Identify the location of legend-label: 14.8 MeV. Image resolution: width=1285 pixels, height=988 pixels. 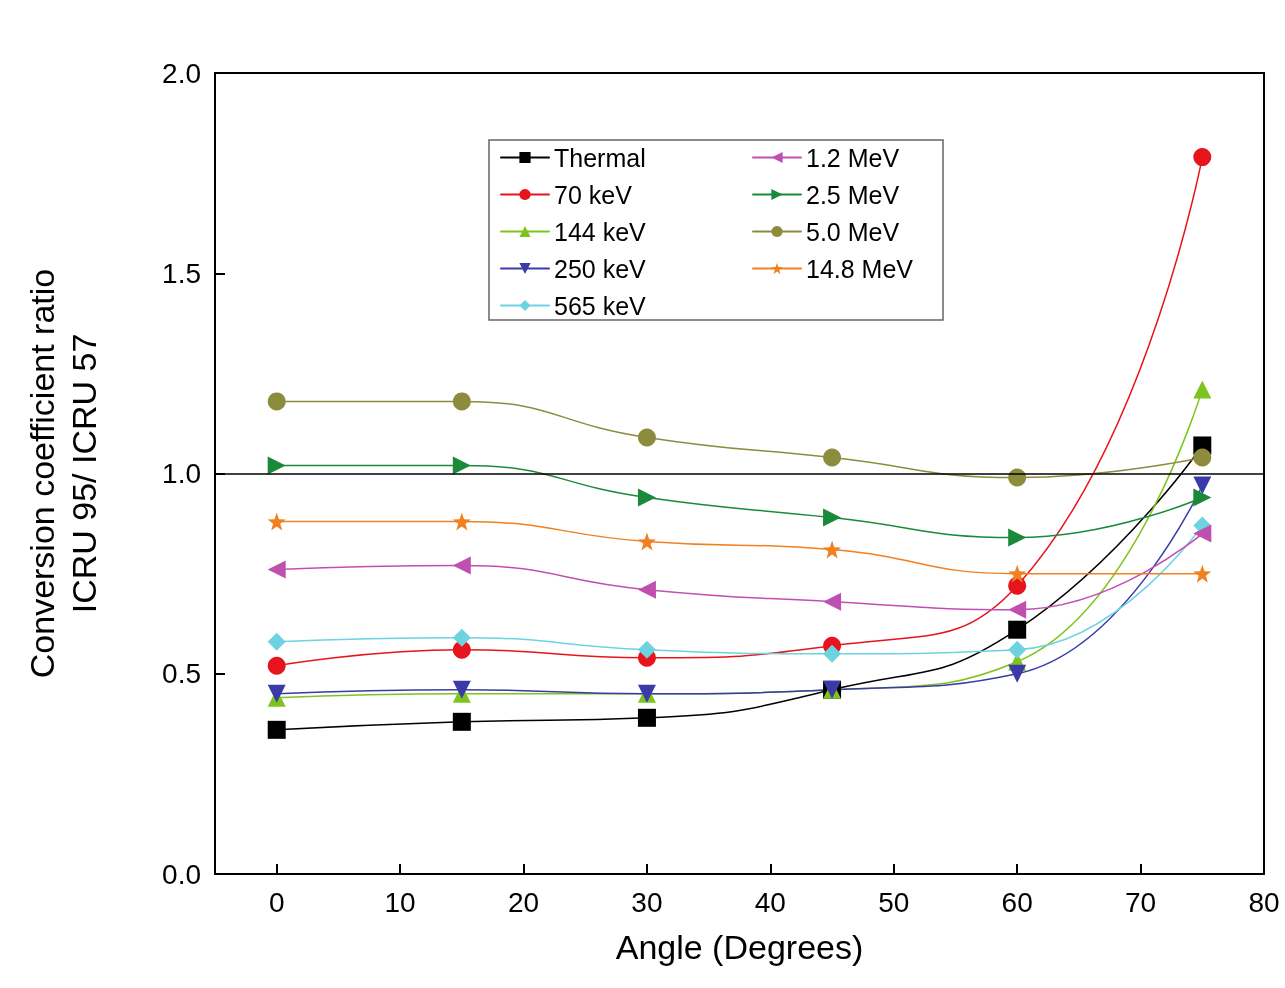
(860, 268).